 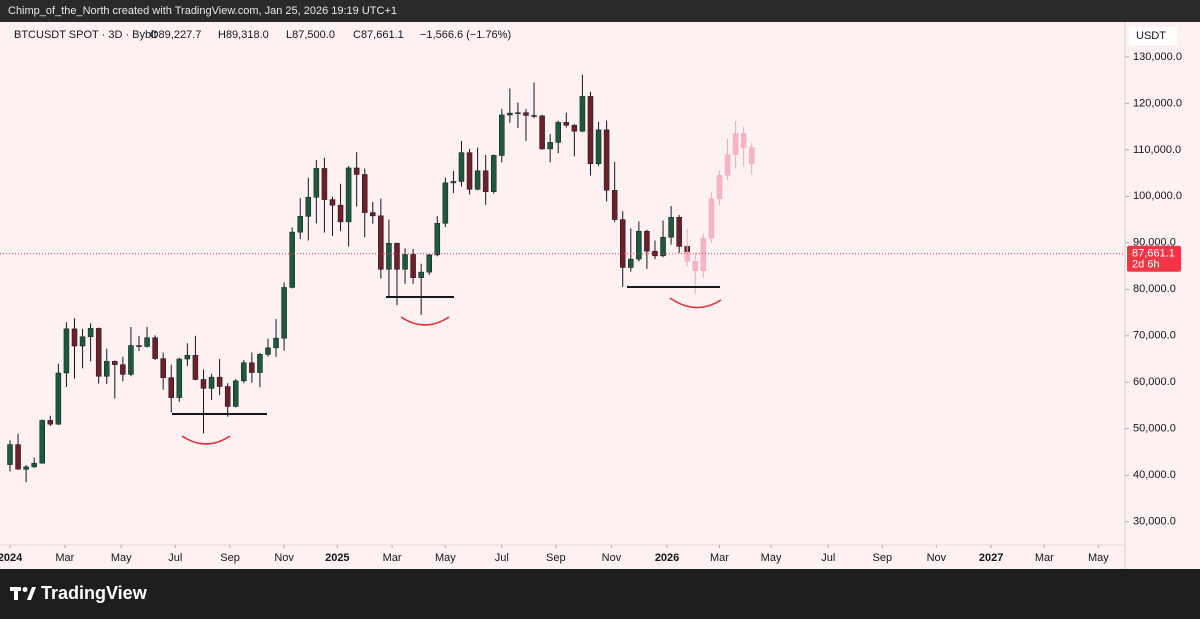 What do you see at coordinates (1157, 150) in the screenshot?
I see `y-tick-label: 110,000.0` at bounding box center [1157, 150].